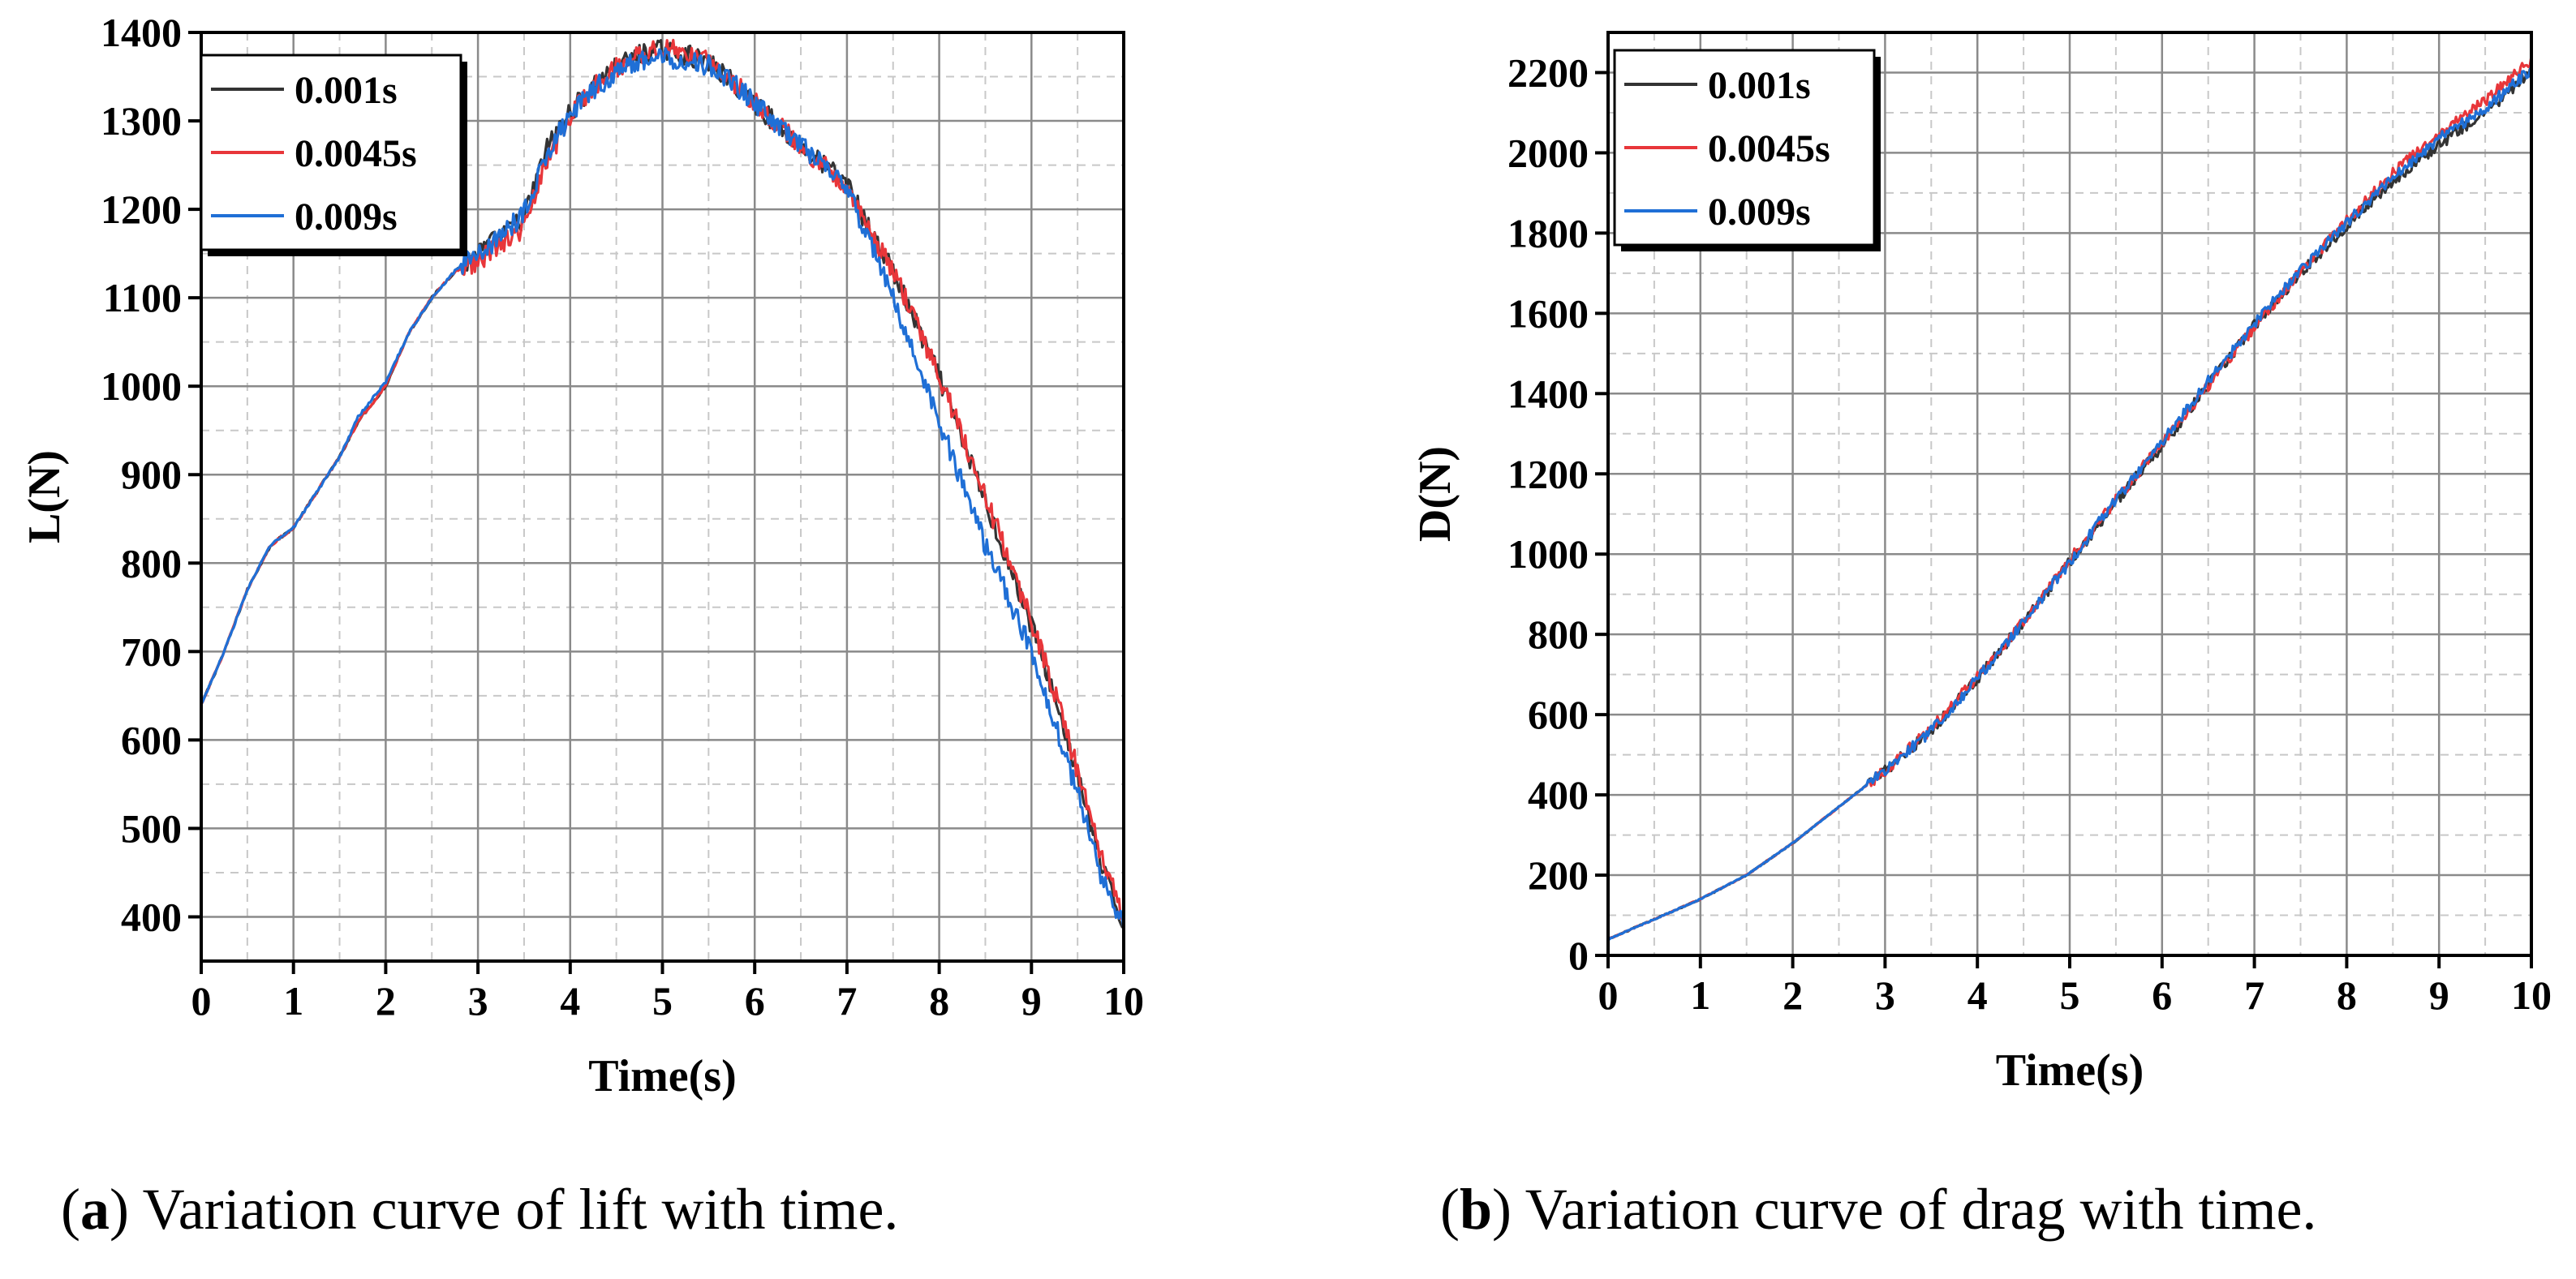  What do you see at coordinates (151, 828) in the screenshot?
I see `y-tick-label: 500` at bounding box center [151, 828].